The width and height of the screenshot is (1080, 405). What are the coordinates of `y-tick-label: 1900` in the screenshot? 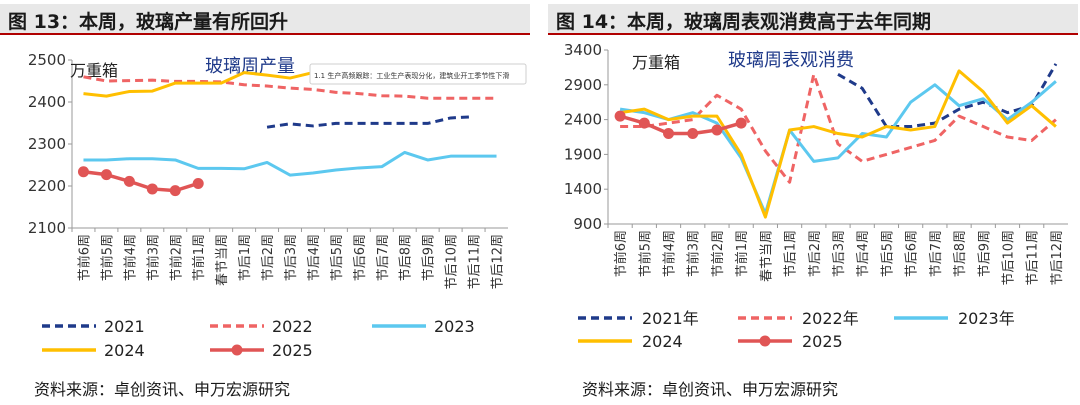 It's located at (583, 154).